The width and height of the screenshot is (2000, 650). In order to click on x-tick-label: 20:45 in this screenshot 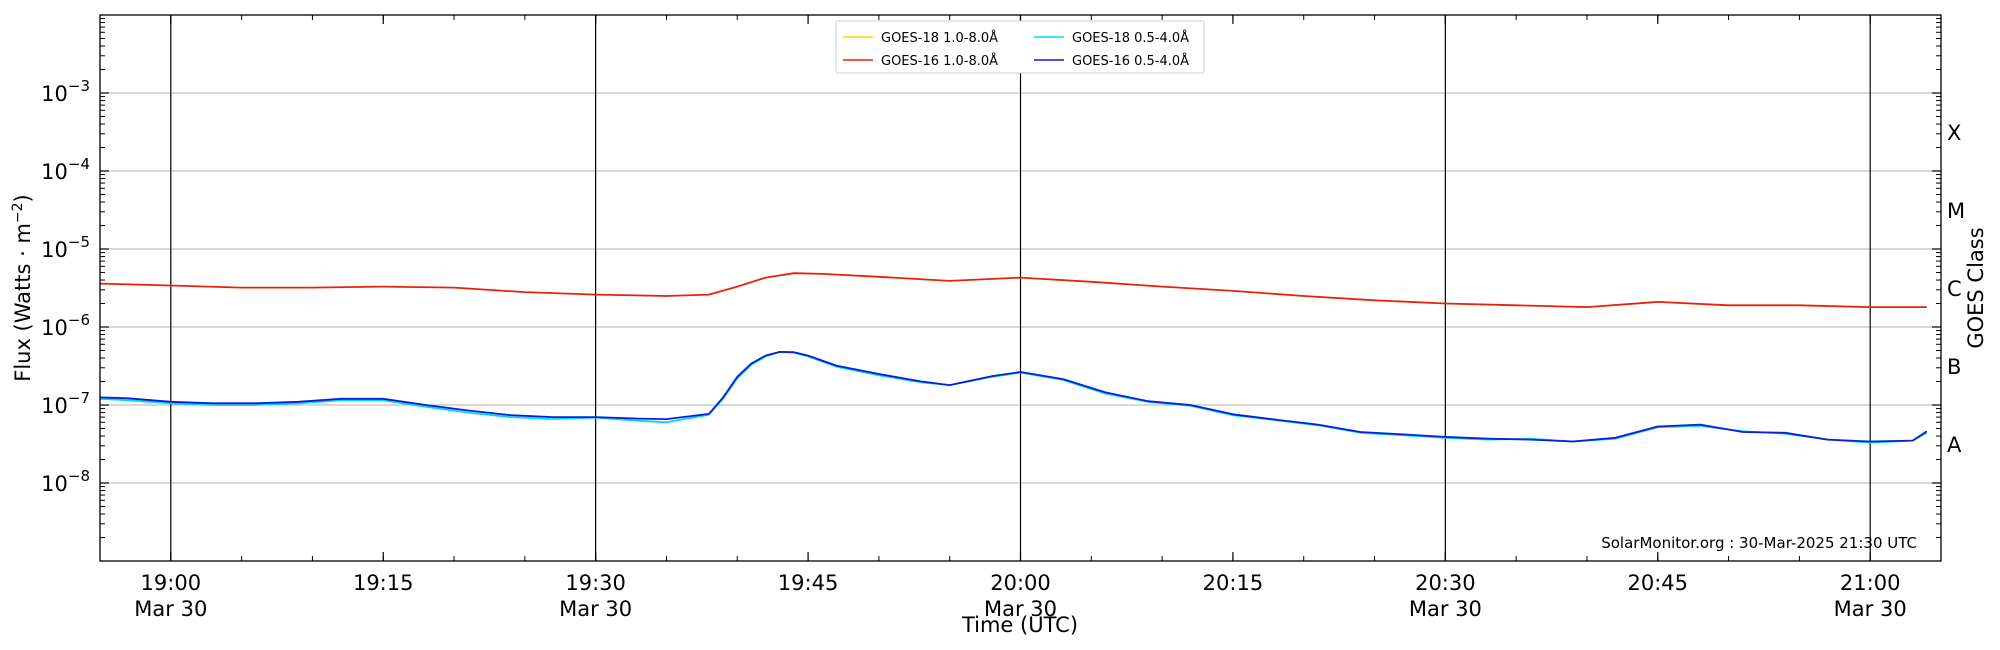, I will do `click(1658, 583)`.